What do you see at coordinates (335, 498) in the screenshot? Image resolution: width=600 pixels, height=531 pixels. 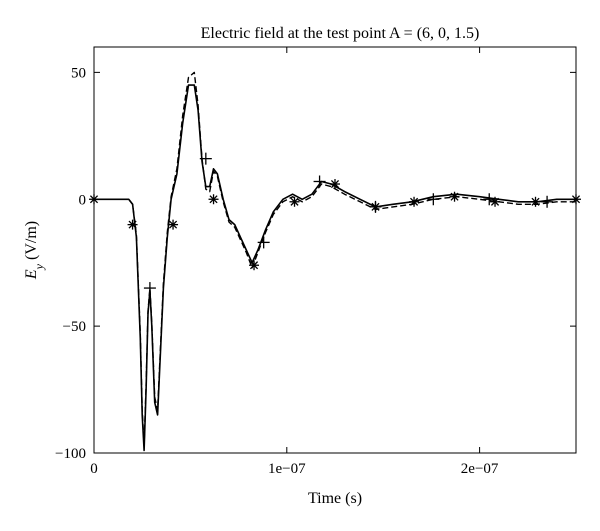 I see `x-axis-label: Time (s)` at bounding box center [335, 498].